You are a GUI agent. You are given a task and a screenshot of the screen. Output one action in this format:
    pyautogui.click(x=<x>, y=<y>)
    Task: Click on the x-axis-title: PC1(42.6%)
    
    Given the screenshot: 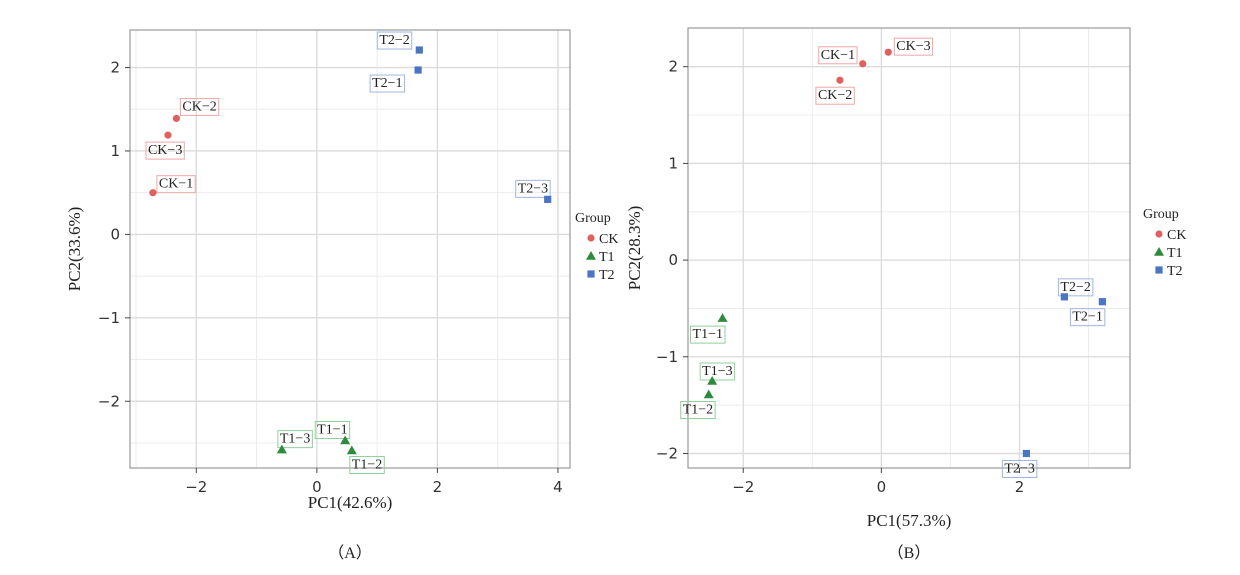 What is the action you would take?
    pyautogui.click(x=350, y=502)
    